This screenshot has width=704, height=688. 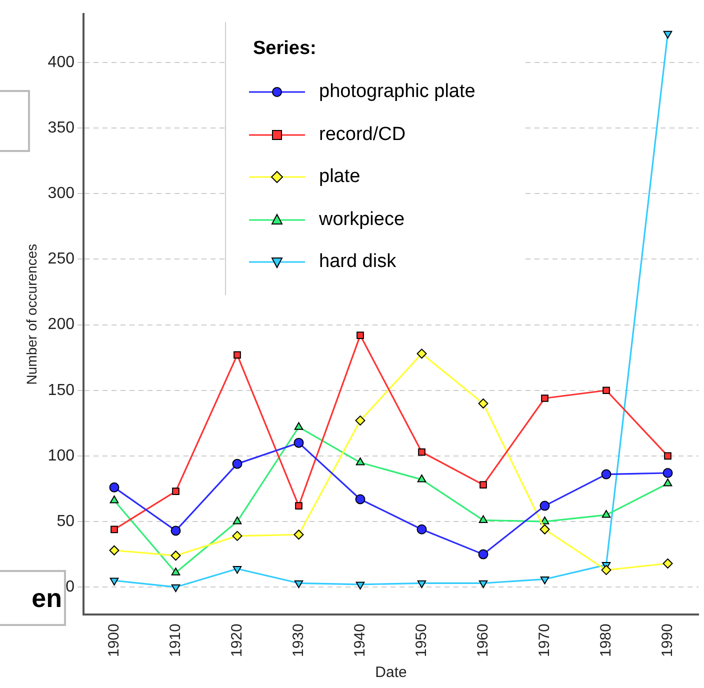 What do you see at coordinates (362, 135) in the screenshot?
I see `legend-label: record/CD` at bounding box center [362, 135].